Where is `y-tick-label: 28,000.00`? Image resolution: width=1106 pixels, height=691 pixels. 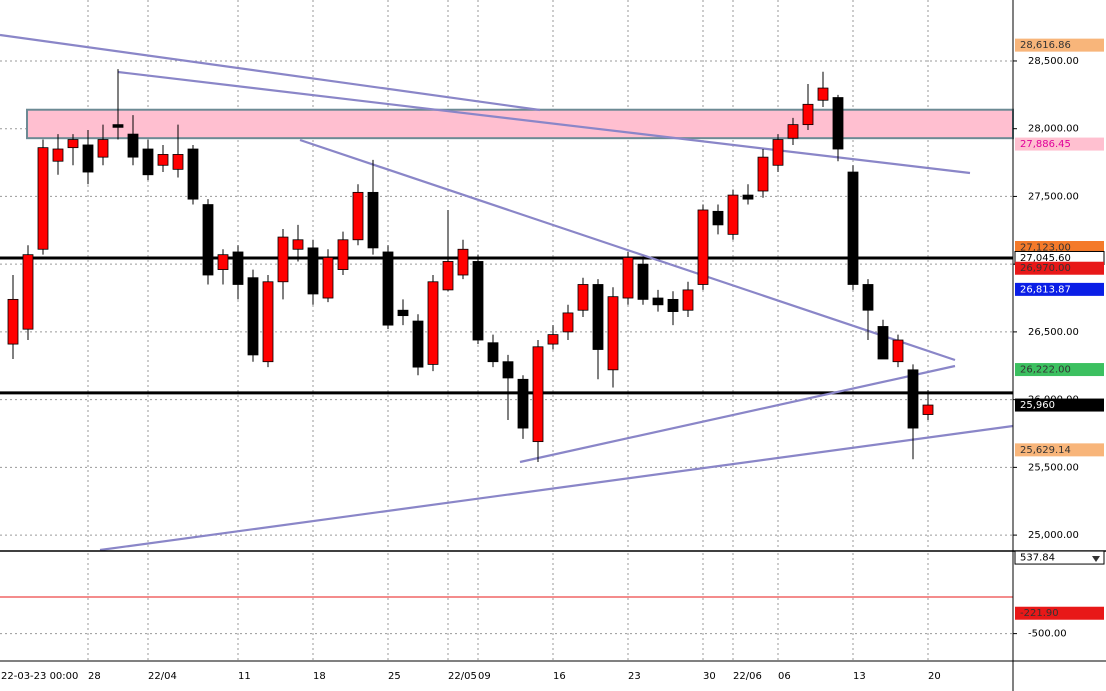 y-tick-label: 28,000.00 is located at coordinates (1053, 129).